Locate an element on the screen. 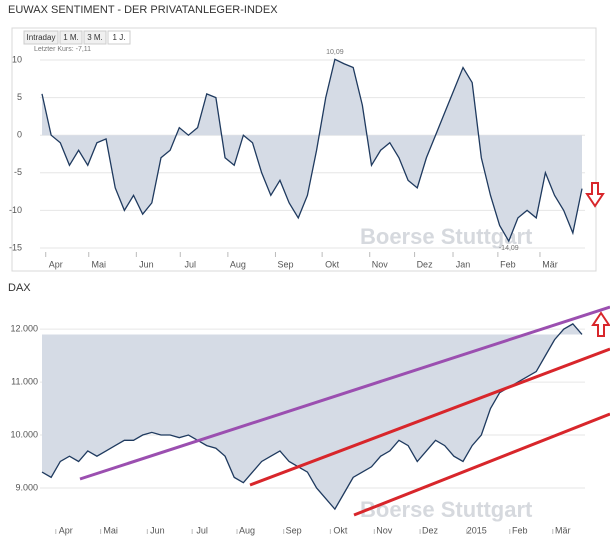 Image resolution: width=610 pixels, height=540 pixels. y-tick-label: -10 is located at coordinates (15, 210).